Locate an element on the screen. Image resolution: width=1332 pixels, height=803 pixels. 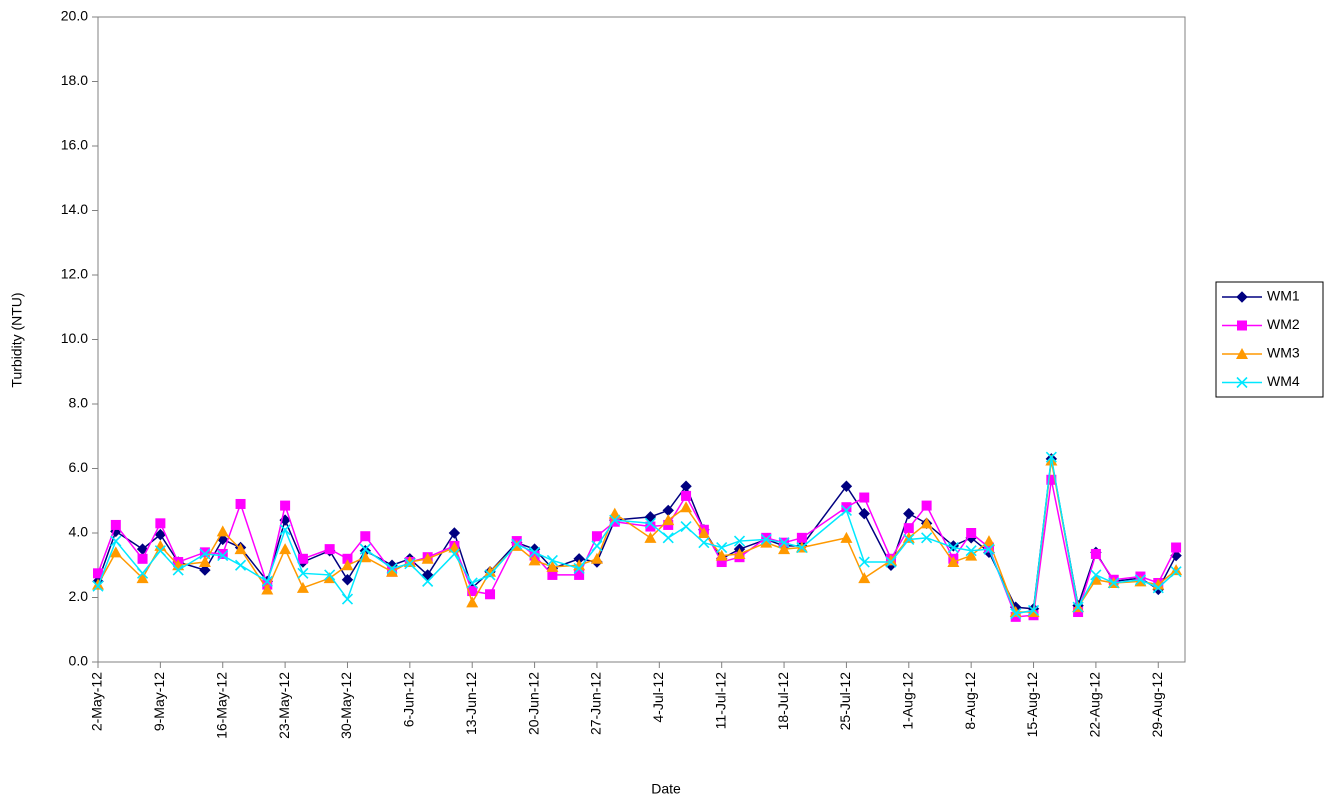
x-tick-label: 29-Aug-12 is located at coordinates (1157, 705).